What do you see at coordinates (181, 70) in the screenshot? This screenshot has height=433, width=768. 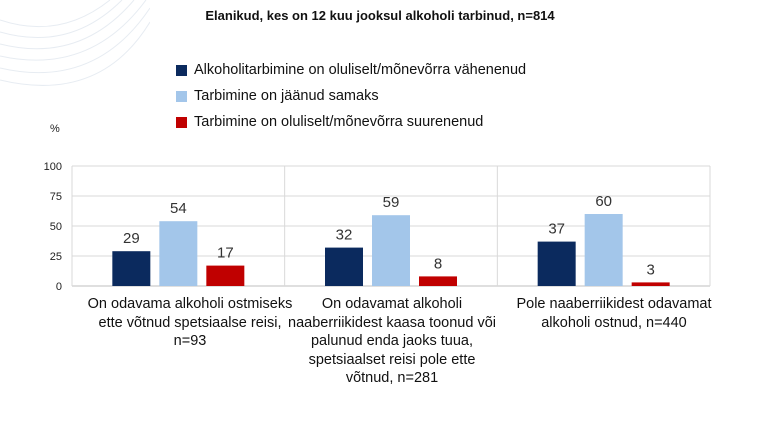 I see `legend-swatch-decreased` at bounding box center [181, 70].